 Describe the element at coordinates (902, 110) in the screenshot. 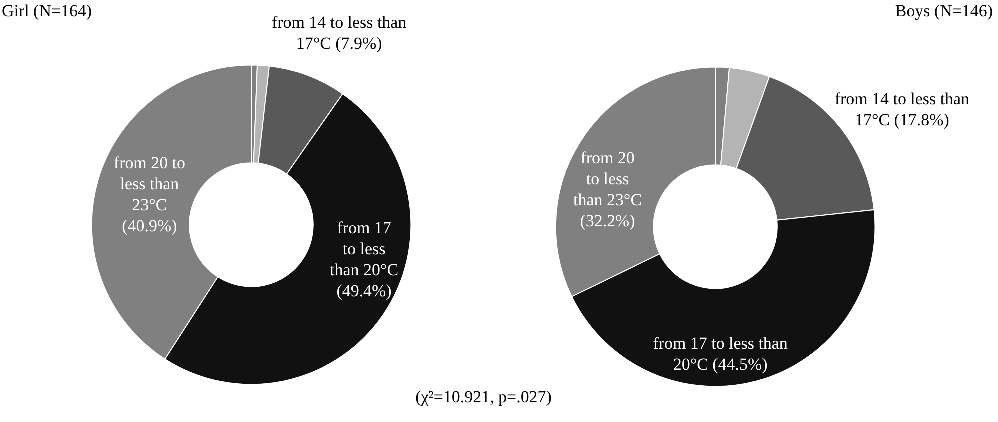

I see `slice-label: from 14 to less than 17°C (17.8%)` at that location.